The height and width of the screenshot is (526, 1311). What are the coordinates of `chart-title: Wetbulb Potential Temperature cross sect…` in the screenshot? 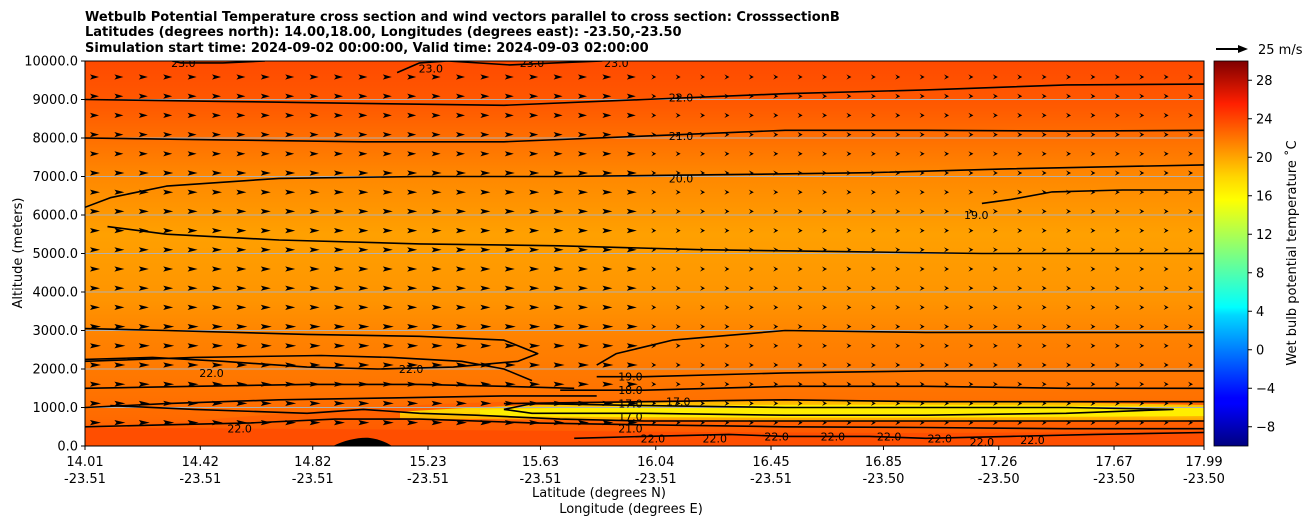 It's located at (462, 33).